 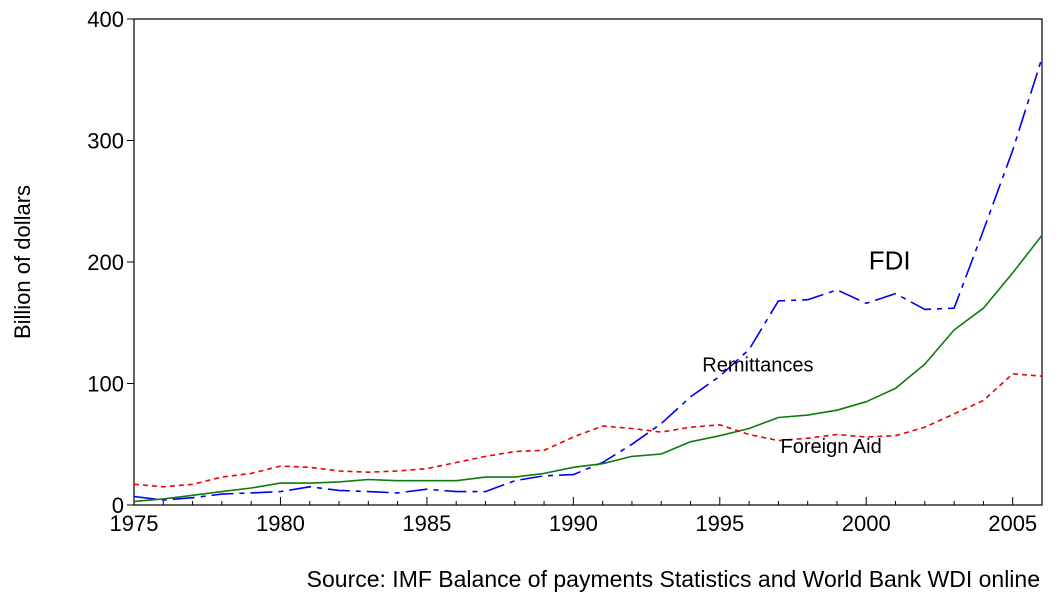 I want to click on y-tick-label: 200, so click(x=105, y=262).